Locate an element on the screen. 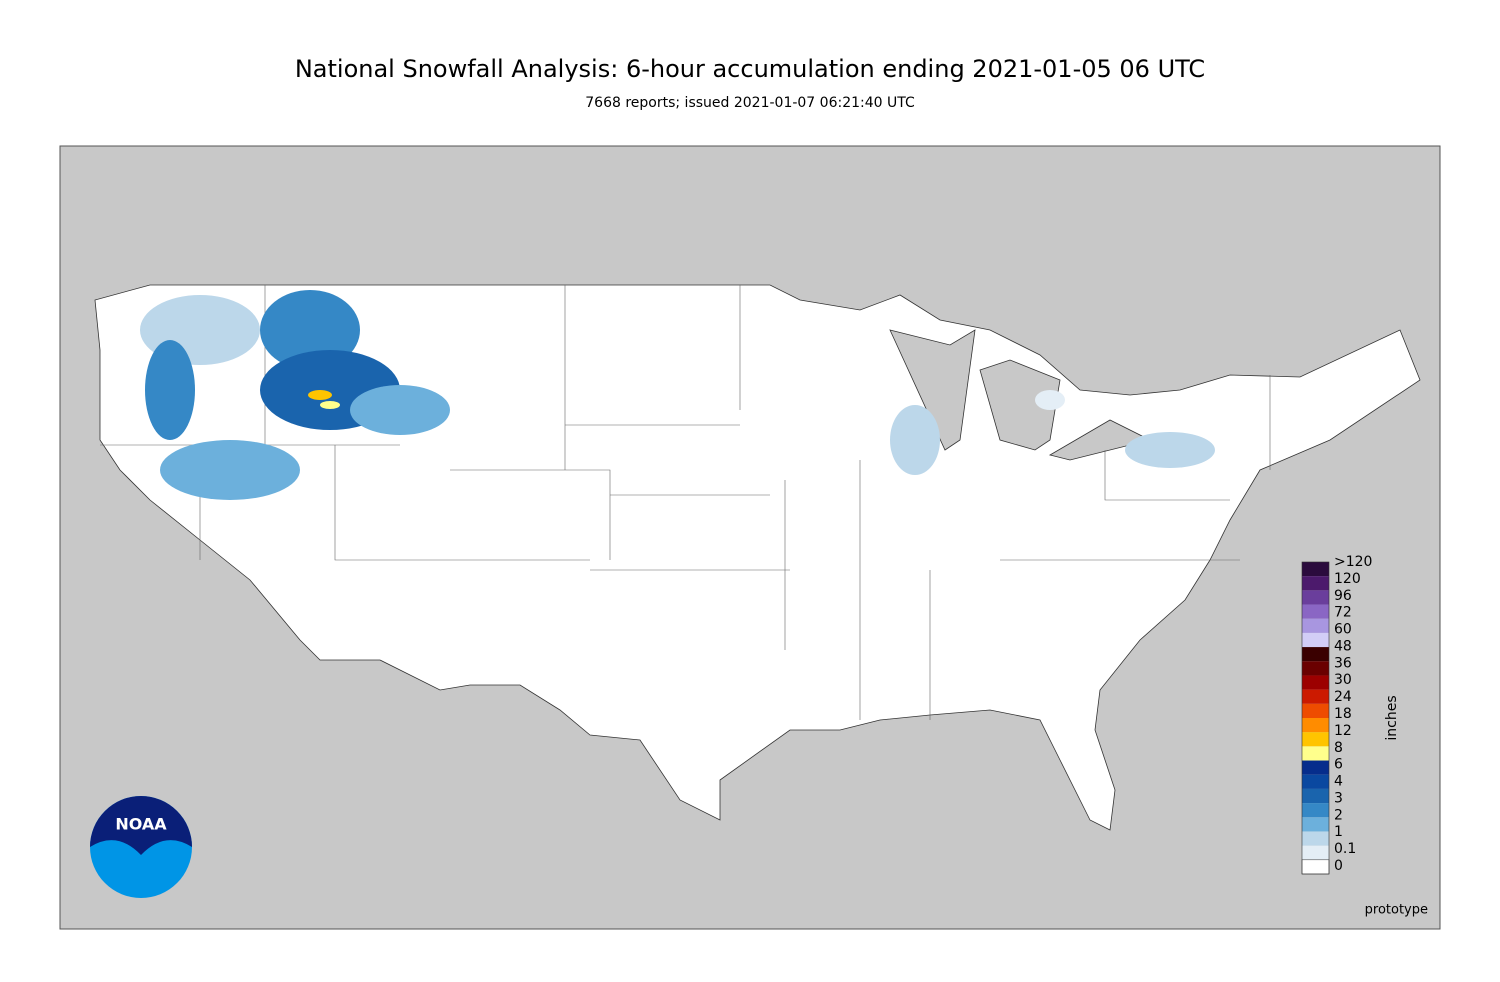 This screenshot has height=982, width=1500. legend-label: >120 is located at coordinates (1353, 562).